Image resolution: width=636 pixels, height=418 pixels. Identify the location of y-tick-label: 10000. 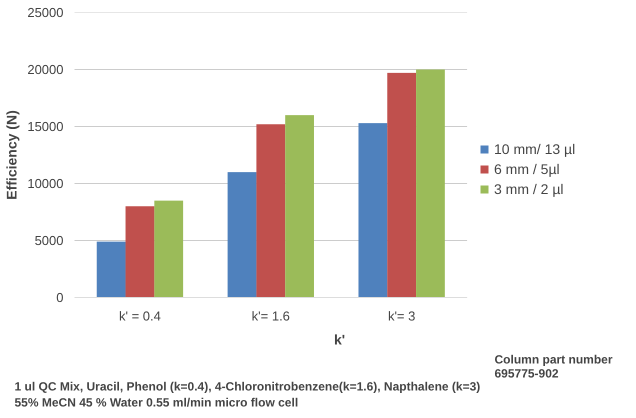
(45, 183).